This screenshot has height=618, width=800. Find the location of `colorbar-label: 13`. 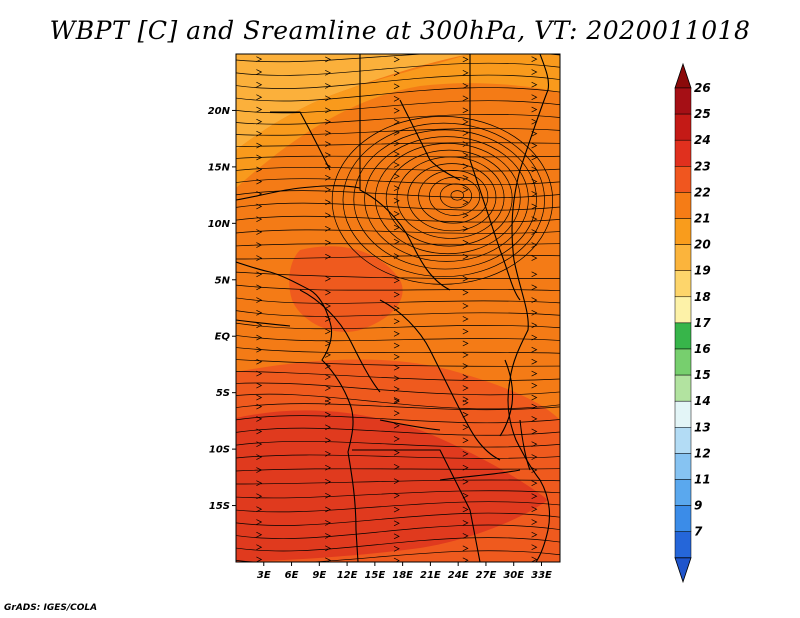

colorbar-label: 13 is located at coordinates (702, 427).